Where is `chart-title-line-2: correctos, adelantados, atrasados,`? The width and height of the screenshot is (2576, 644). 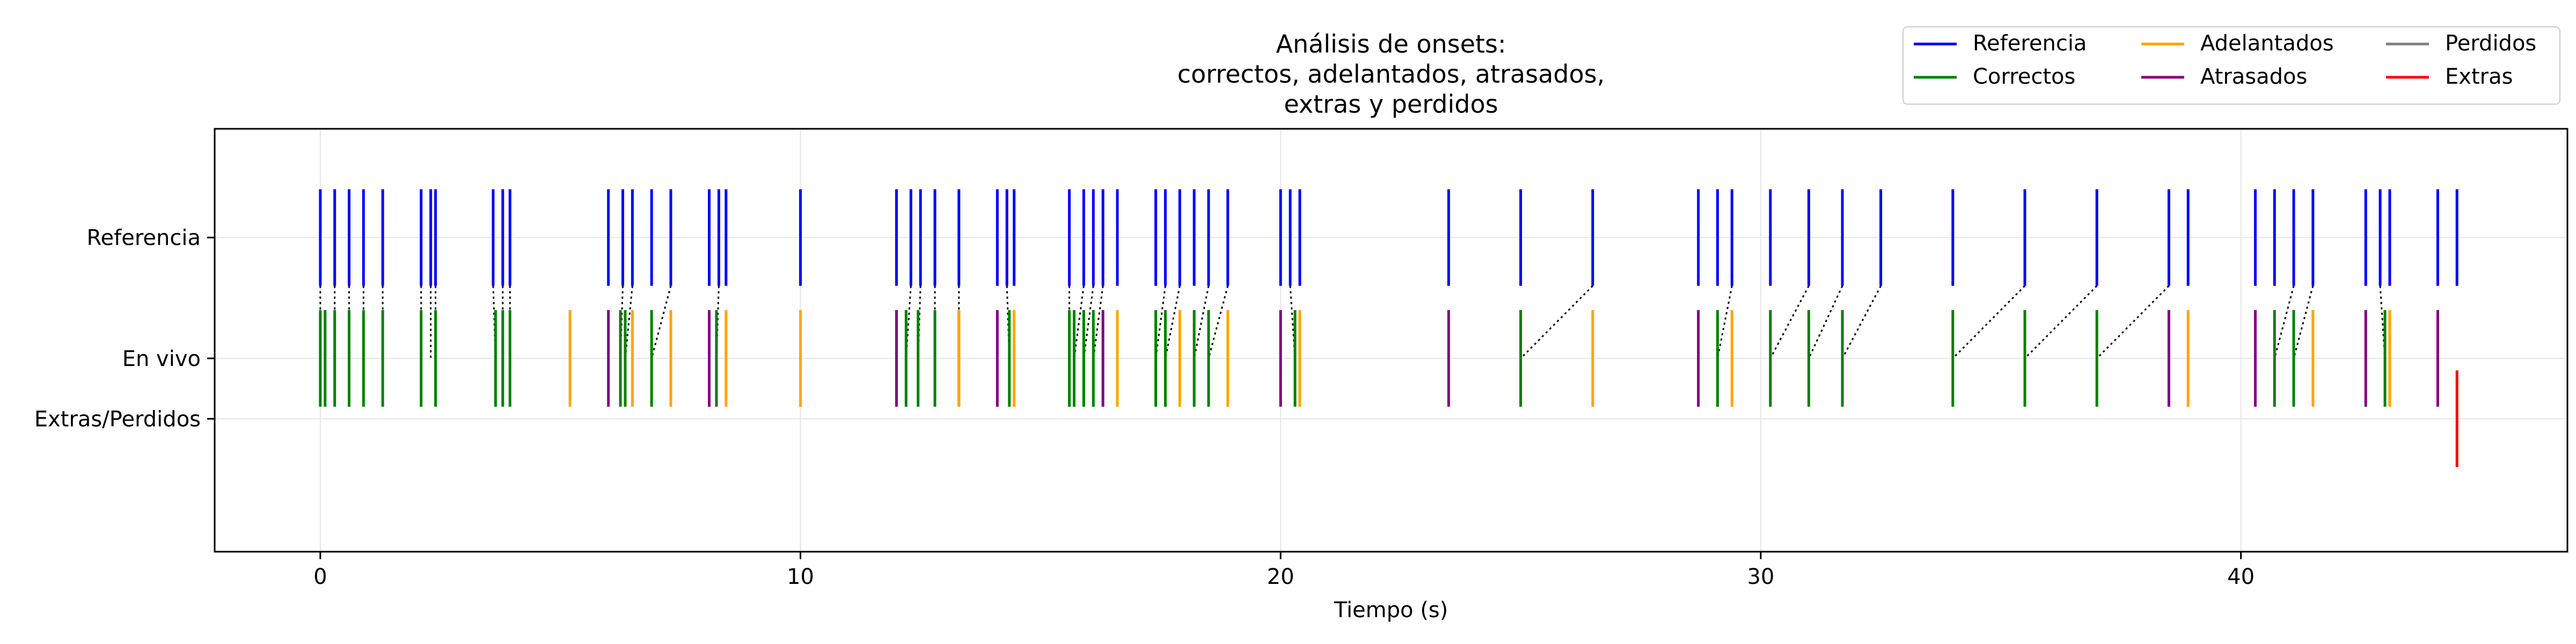 chart-title-line-2: correctos, adelantados, atrasados, is located at coordinates (1391, 74).